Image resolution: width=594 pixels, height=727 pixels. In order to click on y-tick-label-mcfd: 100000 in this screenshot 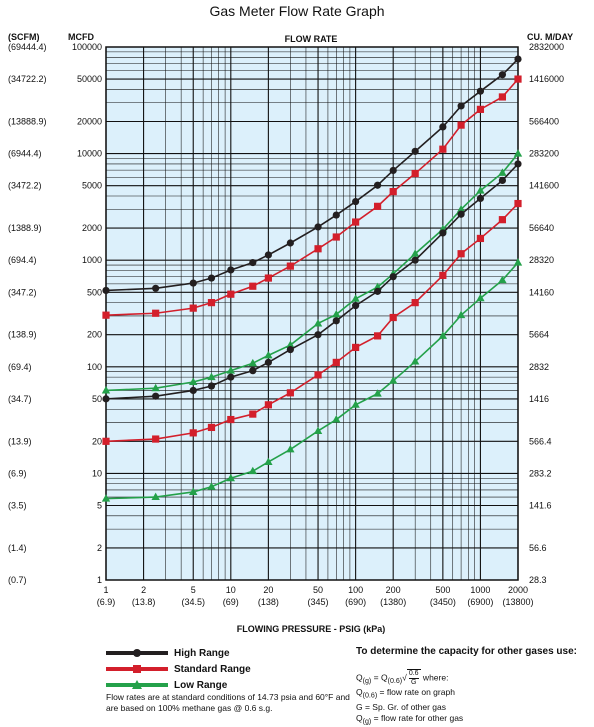, I will do `click(87, 47)`.